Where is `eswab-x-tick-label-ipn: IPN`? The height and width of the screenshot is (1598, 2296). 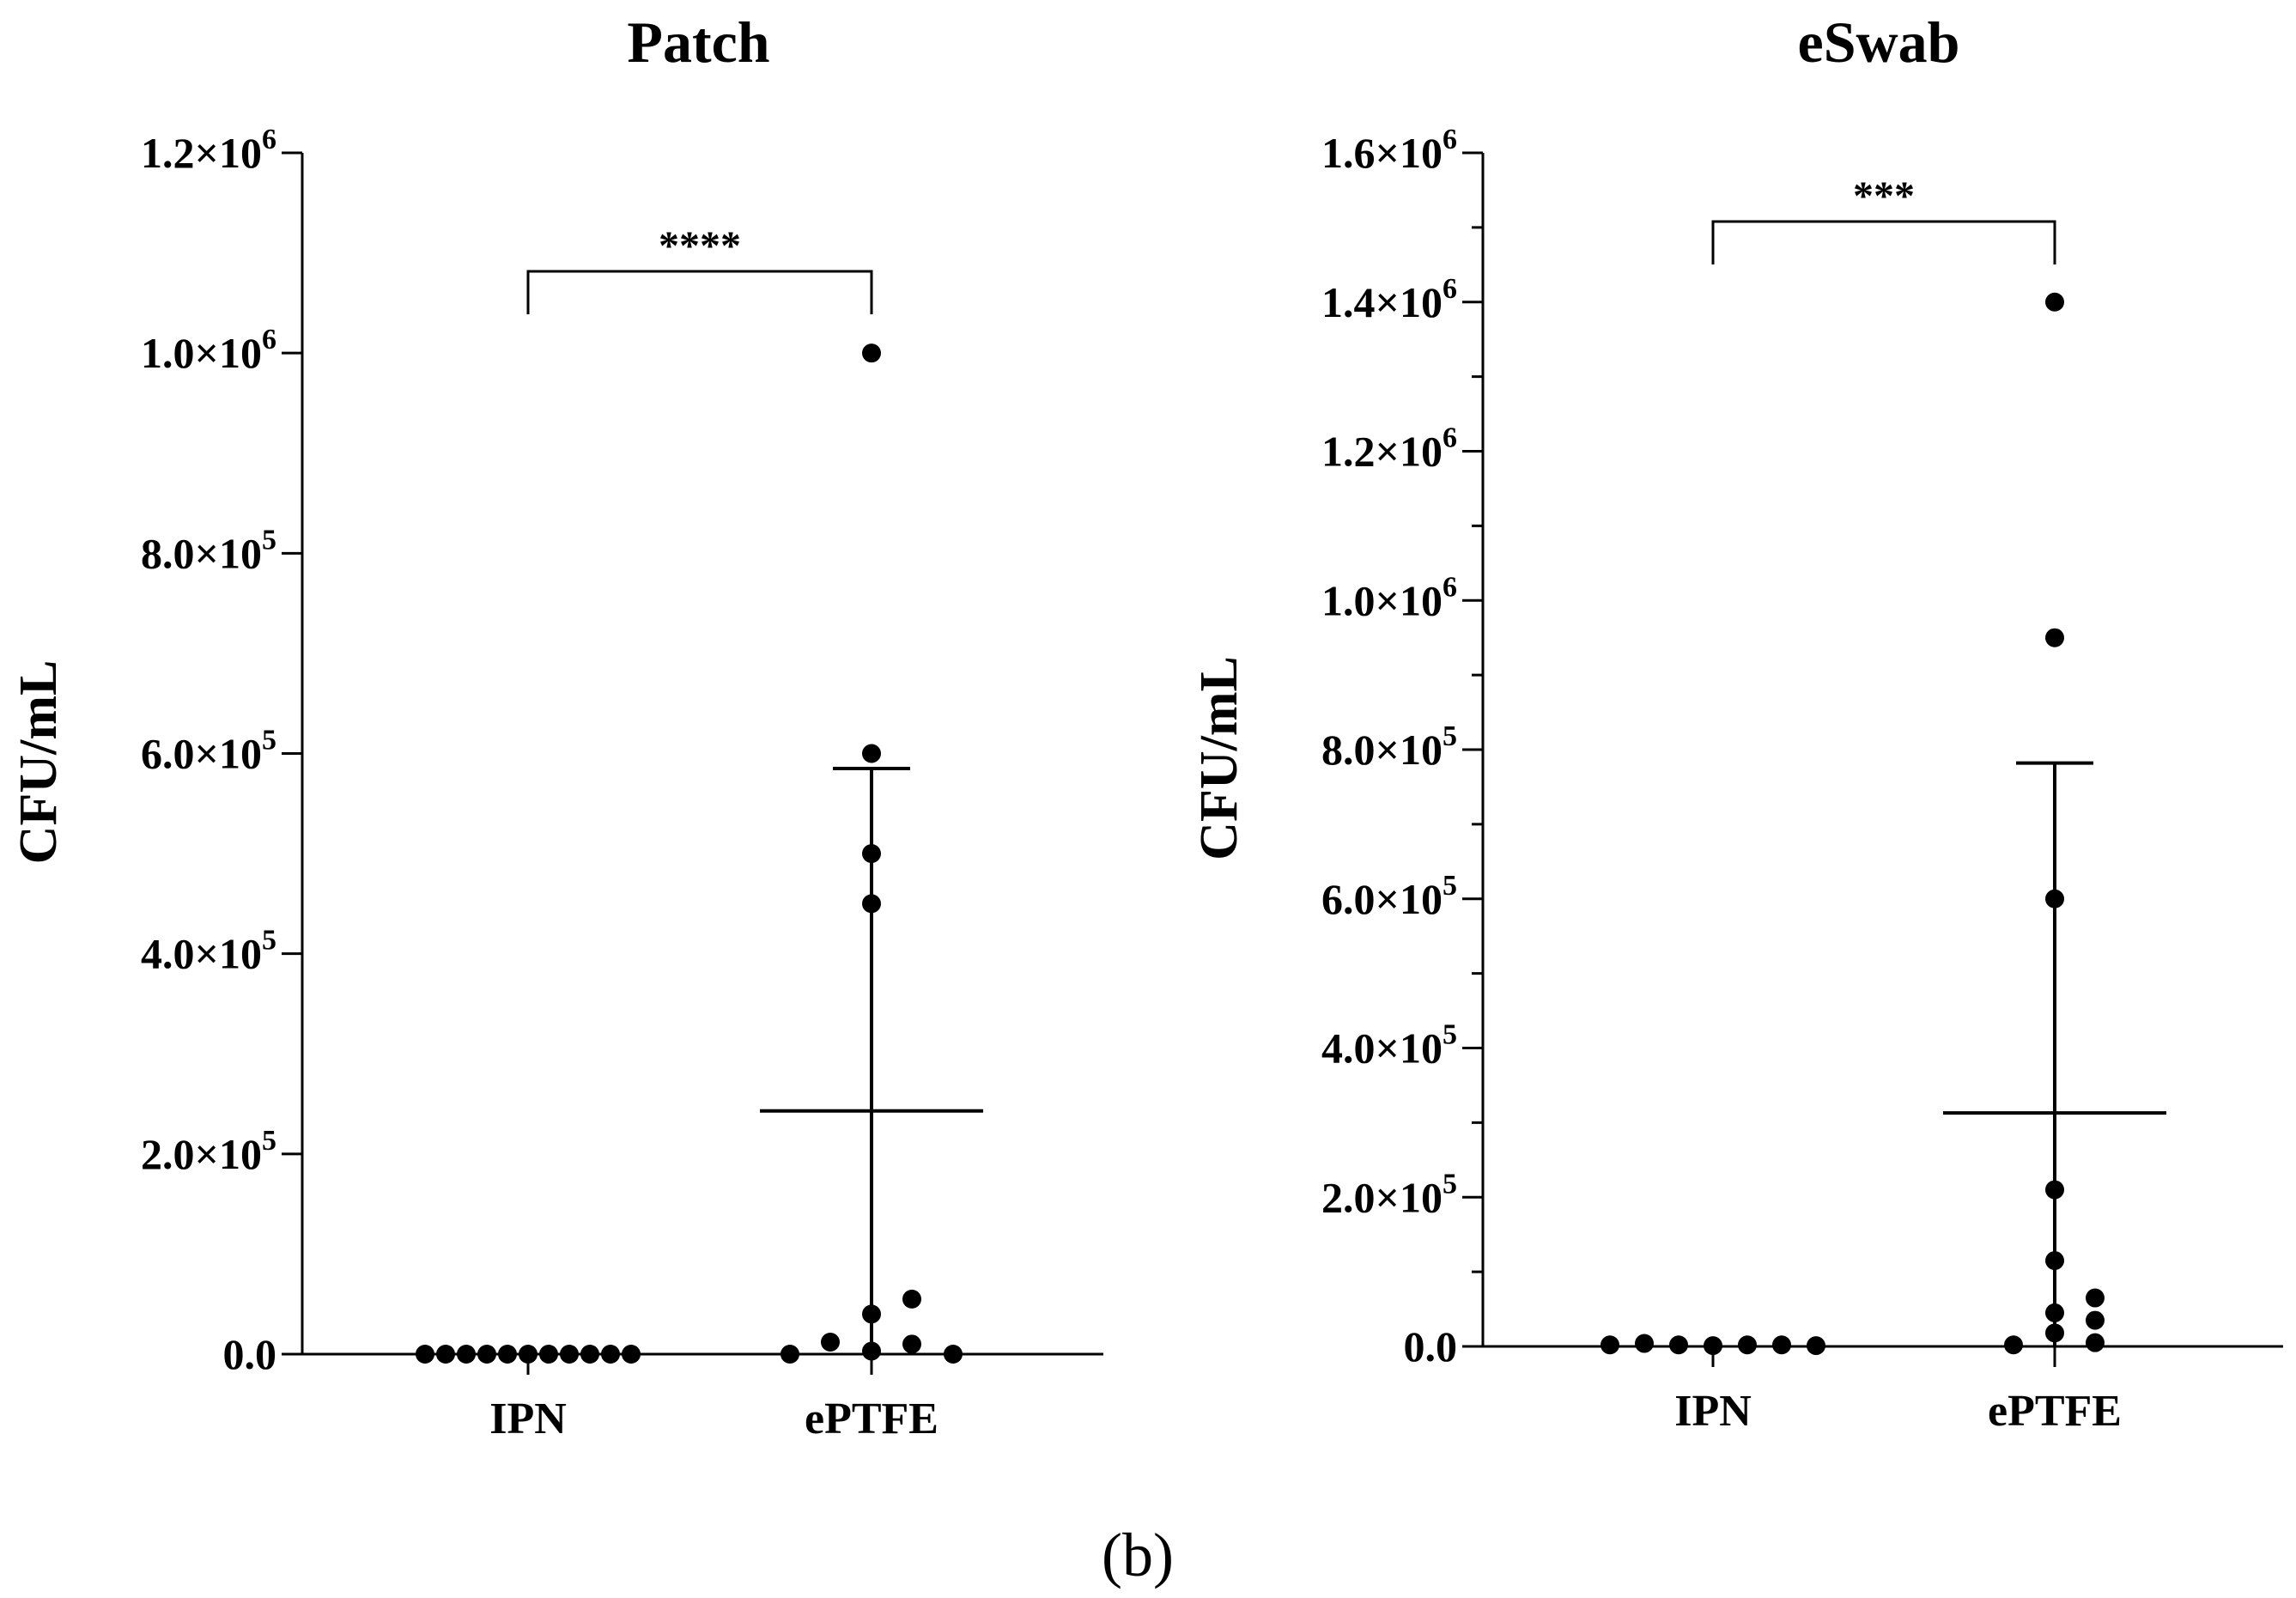
eswab-x-tick-label-ipn: IPN is located at coordinates (1713, 1411).